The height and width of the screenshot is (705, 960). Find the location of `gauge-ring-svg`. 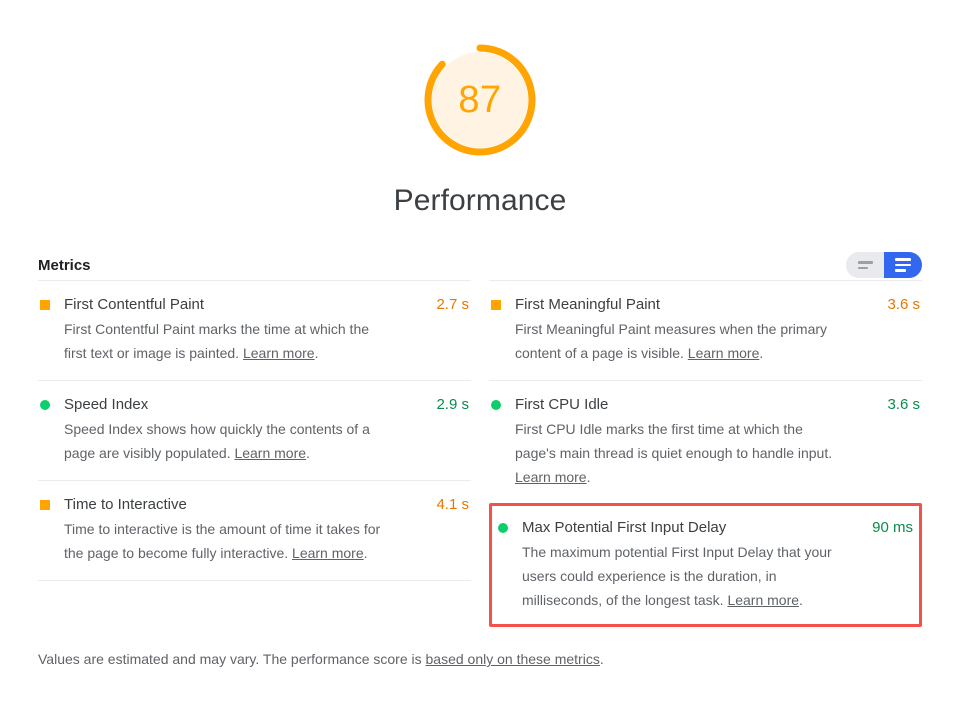

gauge-ring-svg is located at coordinates (480, 100).